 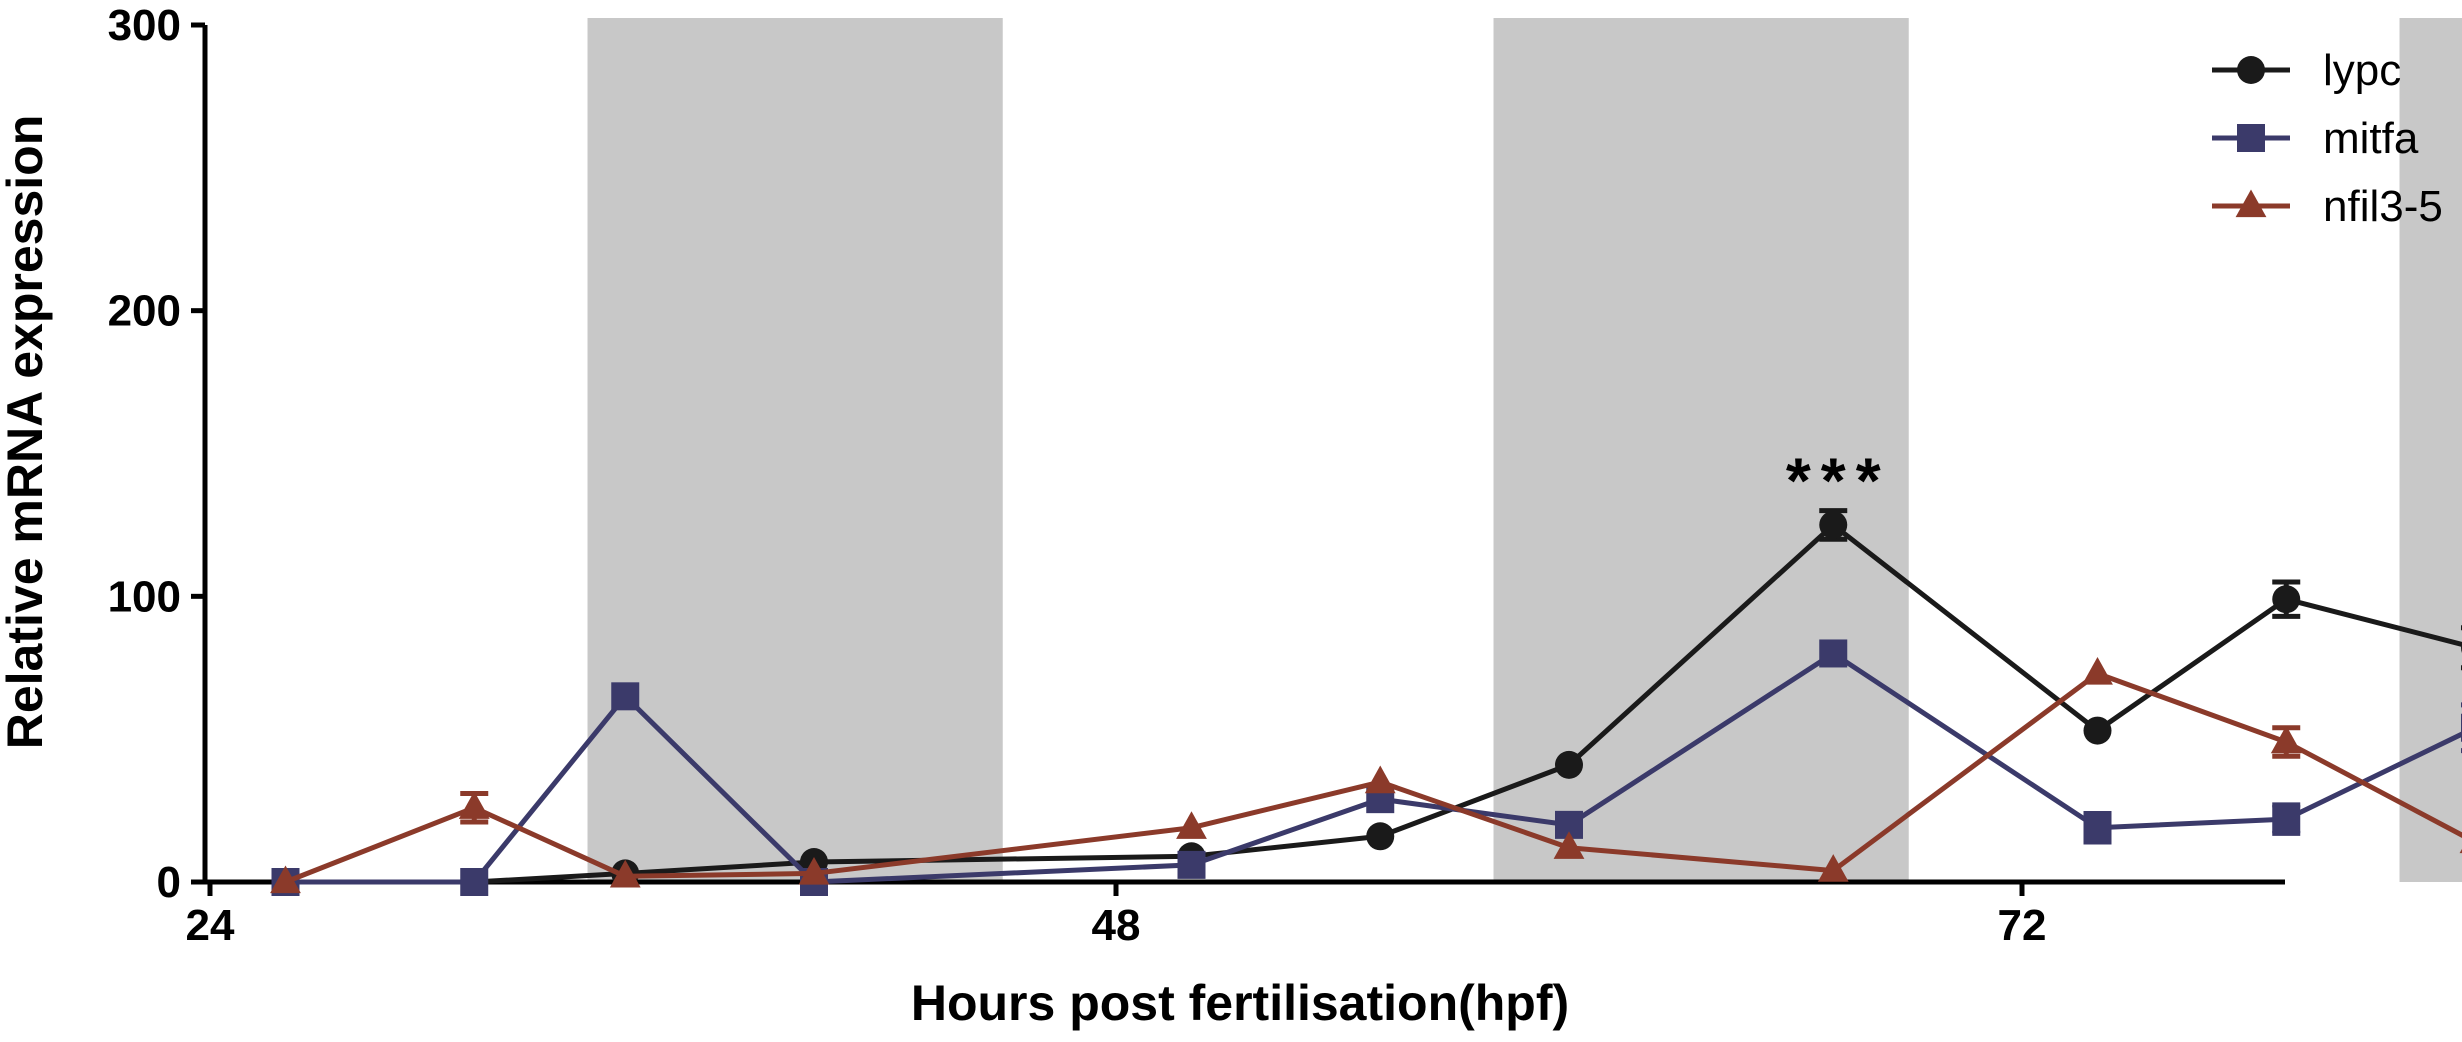 What do you see at coordinates (26, 432) in the screenshot?
I see `y-axis-title: Relative mRNA expression` at bounding box center [26, 432].